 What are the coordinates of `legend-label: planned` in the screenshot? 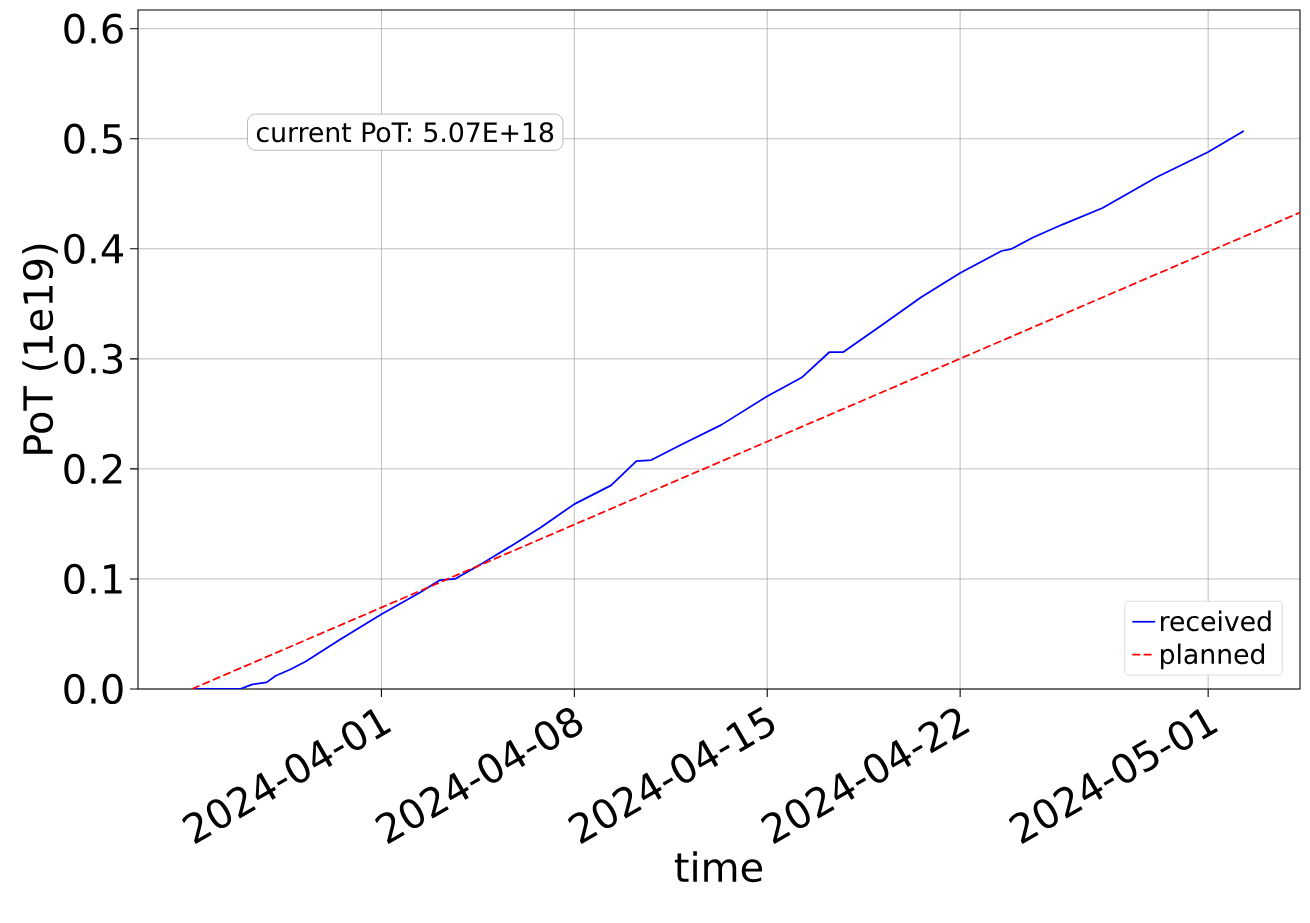 It's located at (1213, 656).